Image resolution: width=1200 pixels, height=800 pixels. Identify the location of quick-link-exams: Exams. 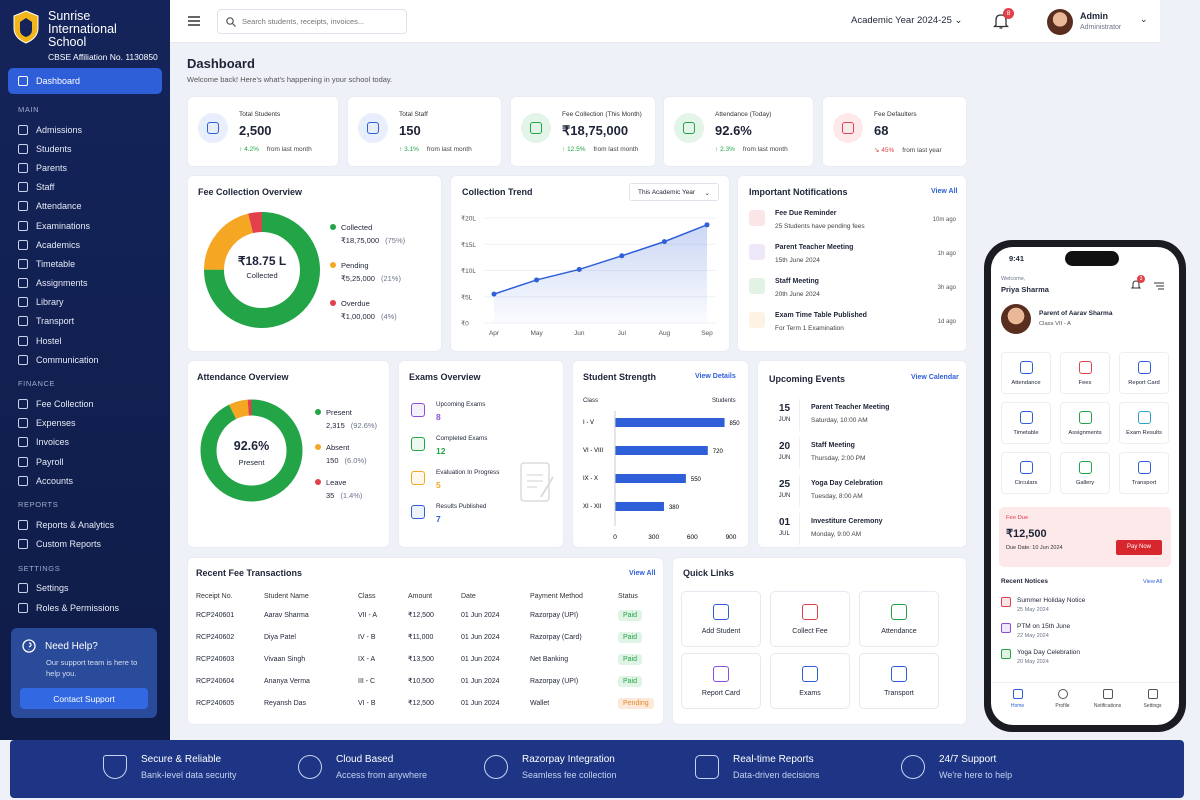
(810, 681).